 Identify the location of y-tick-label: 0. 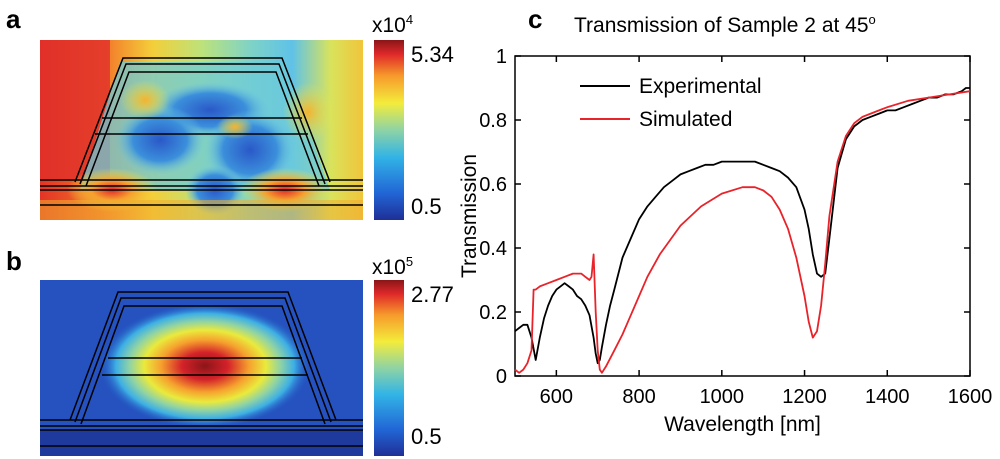
(501, 377).